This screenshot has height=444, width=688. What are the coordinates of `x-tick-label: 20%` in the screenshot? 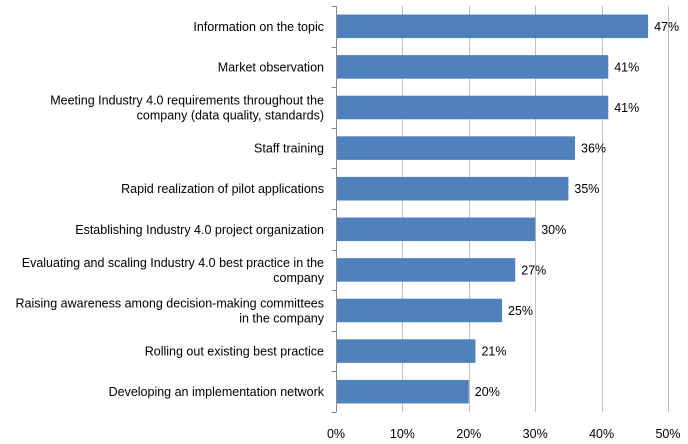 It's located at (468, 434).